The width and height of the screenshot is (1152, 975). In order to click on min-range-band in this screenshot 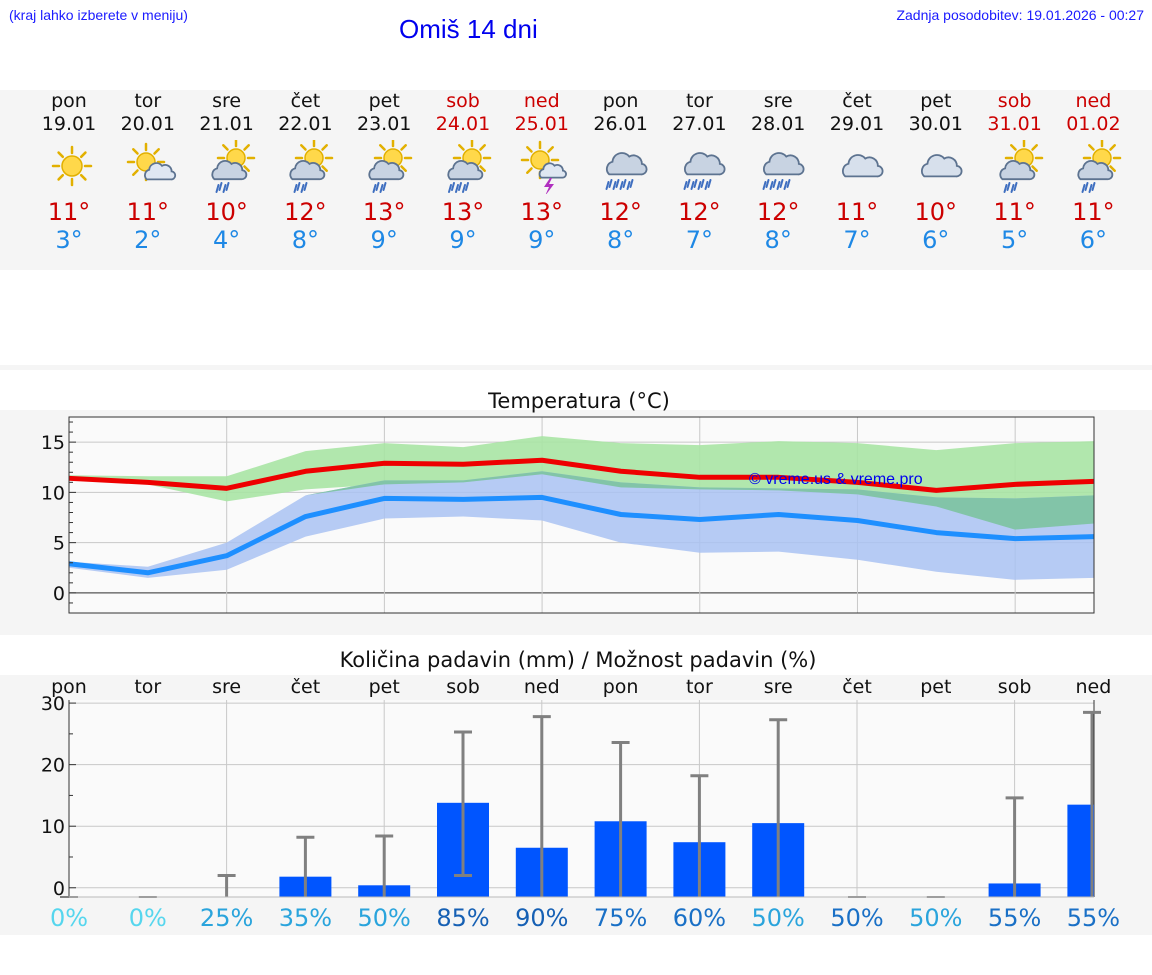, I will do `click(581, 525)`.